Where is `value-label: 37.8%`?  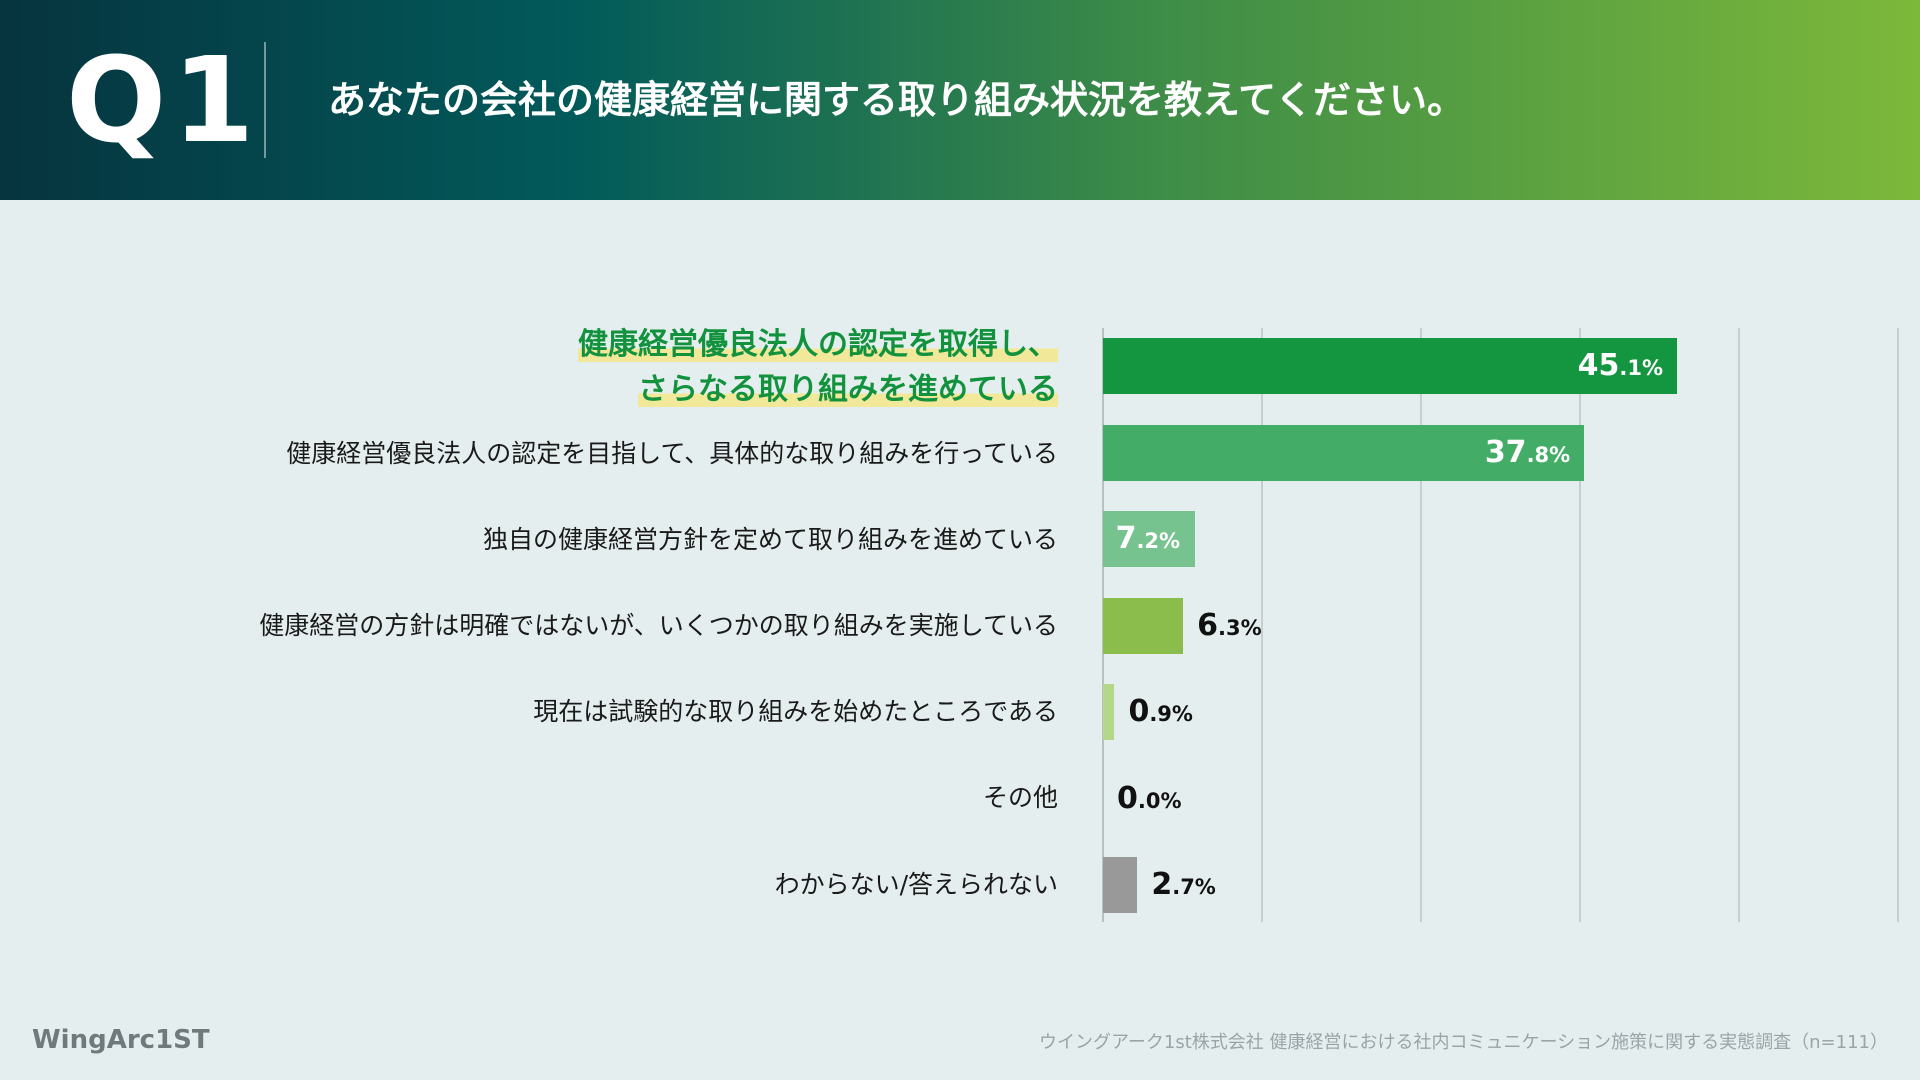 value-label: 37.8% is located at coordinates (1527, 453).